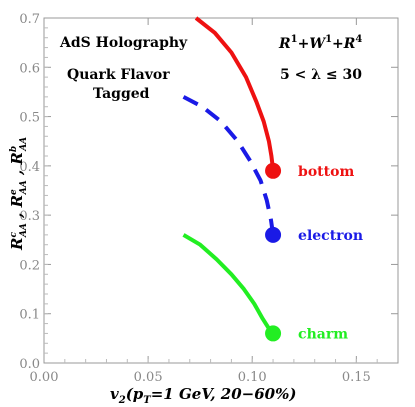  Describe the element at coordinates (356, 377) in the screenshot. I see `x-tick-label: 0.15` at that location.